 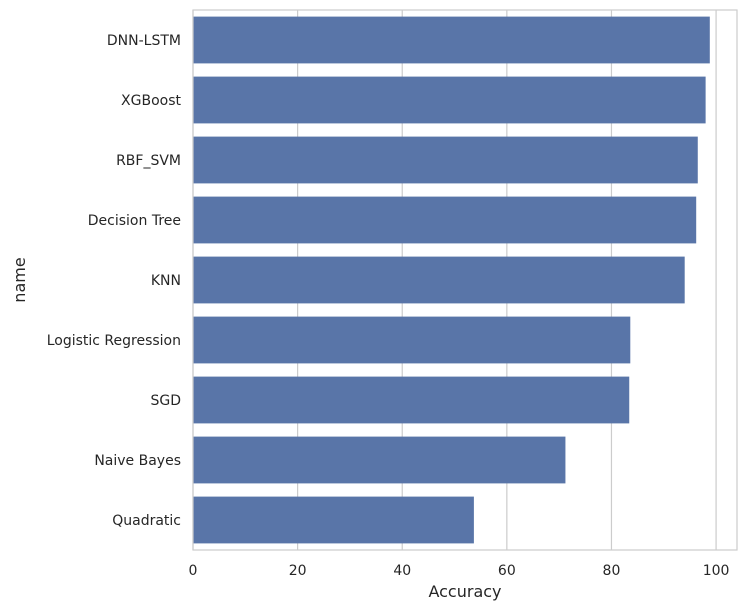 I want to click on x-tick-label: 40, so click(x=402, y=571).